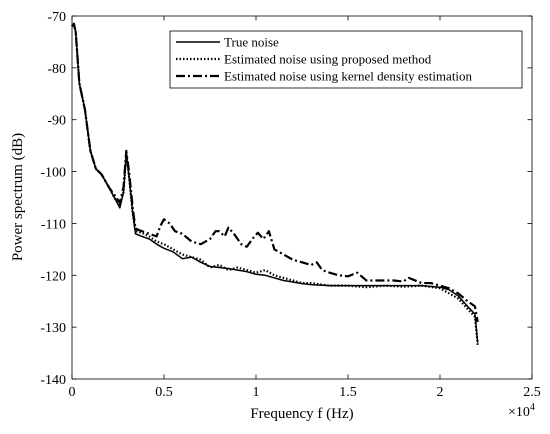  Describe the element at coordinates (251, 42) in the screenshot. I see `legend-label-true-noise: True noise` at that location.